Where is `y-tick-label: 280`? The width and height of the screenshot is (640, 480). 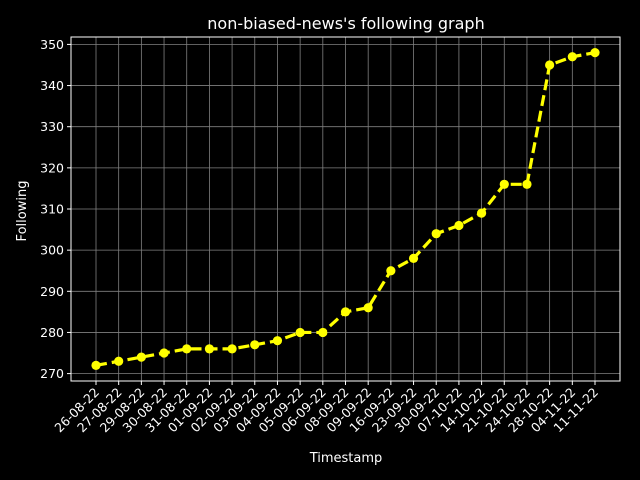 y-tick-label: 280 is located at coordinates (52, 332).